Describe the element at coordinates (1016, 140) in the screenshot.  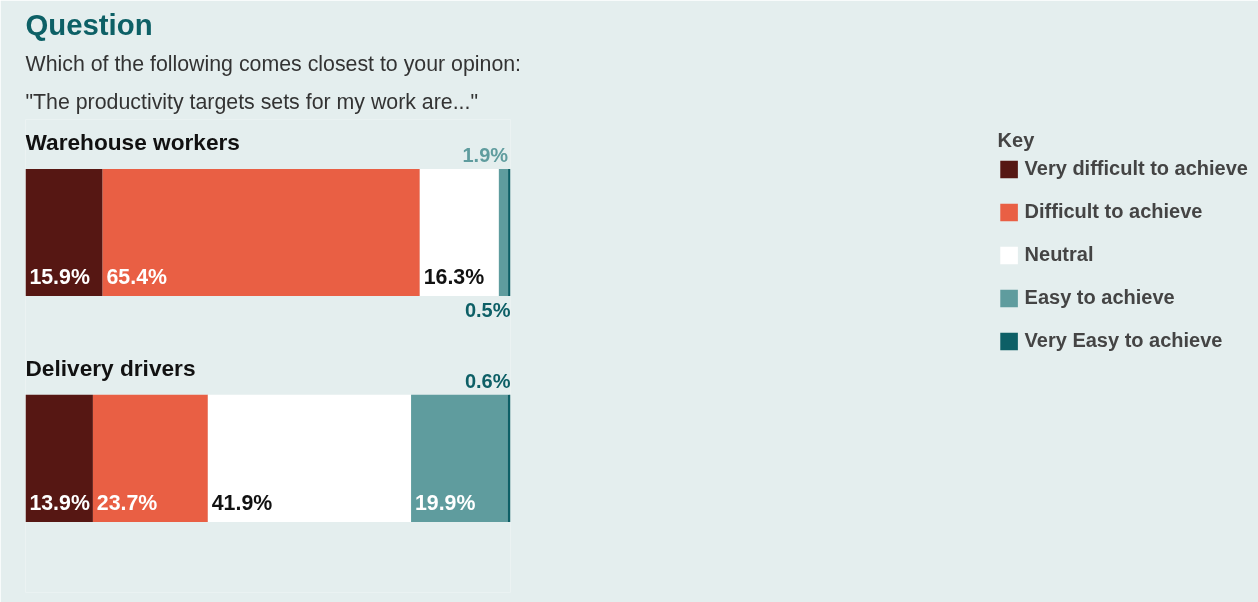
I see `legend-title: Key` at that location.